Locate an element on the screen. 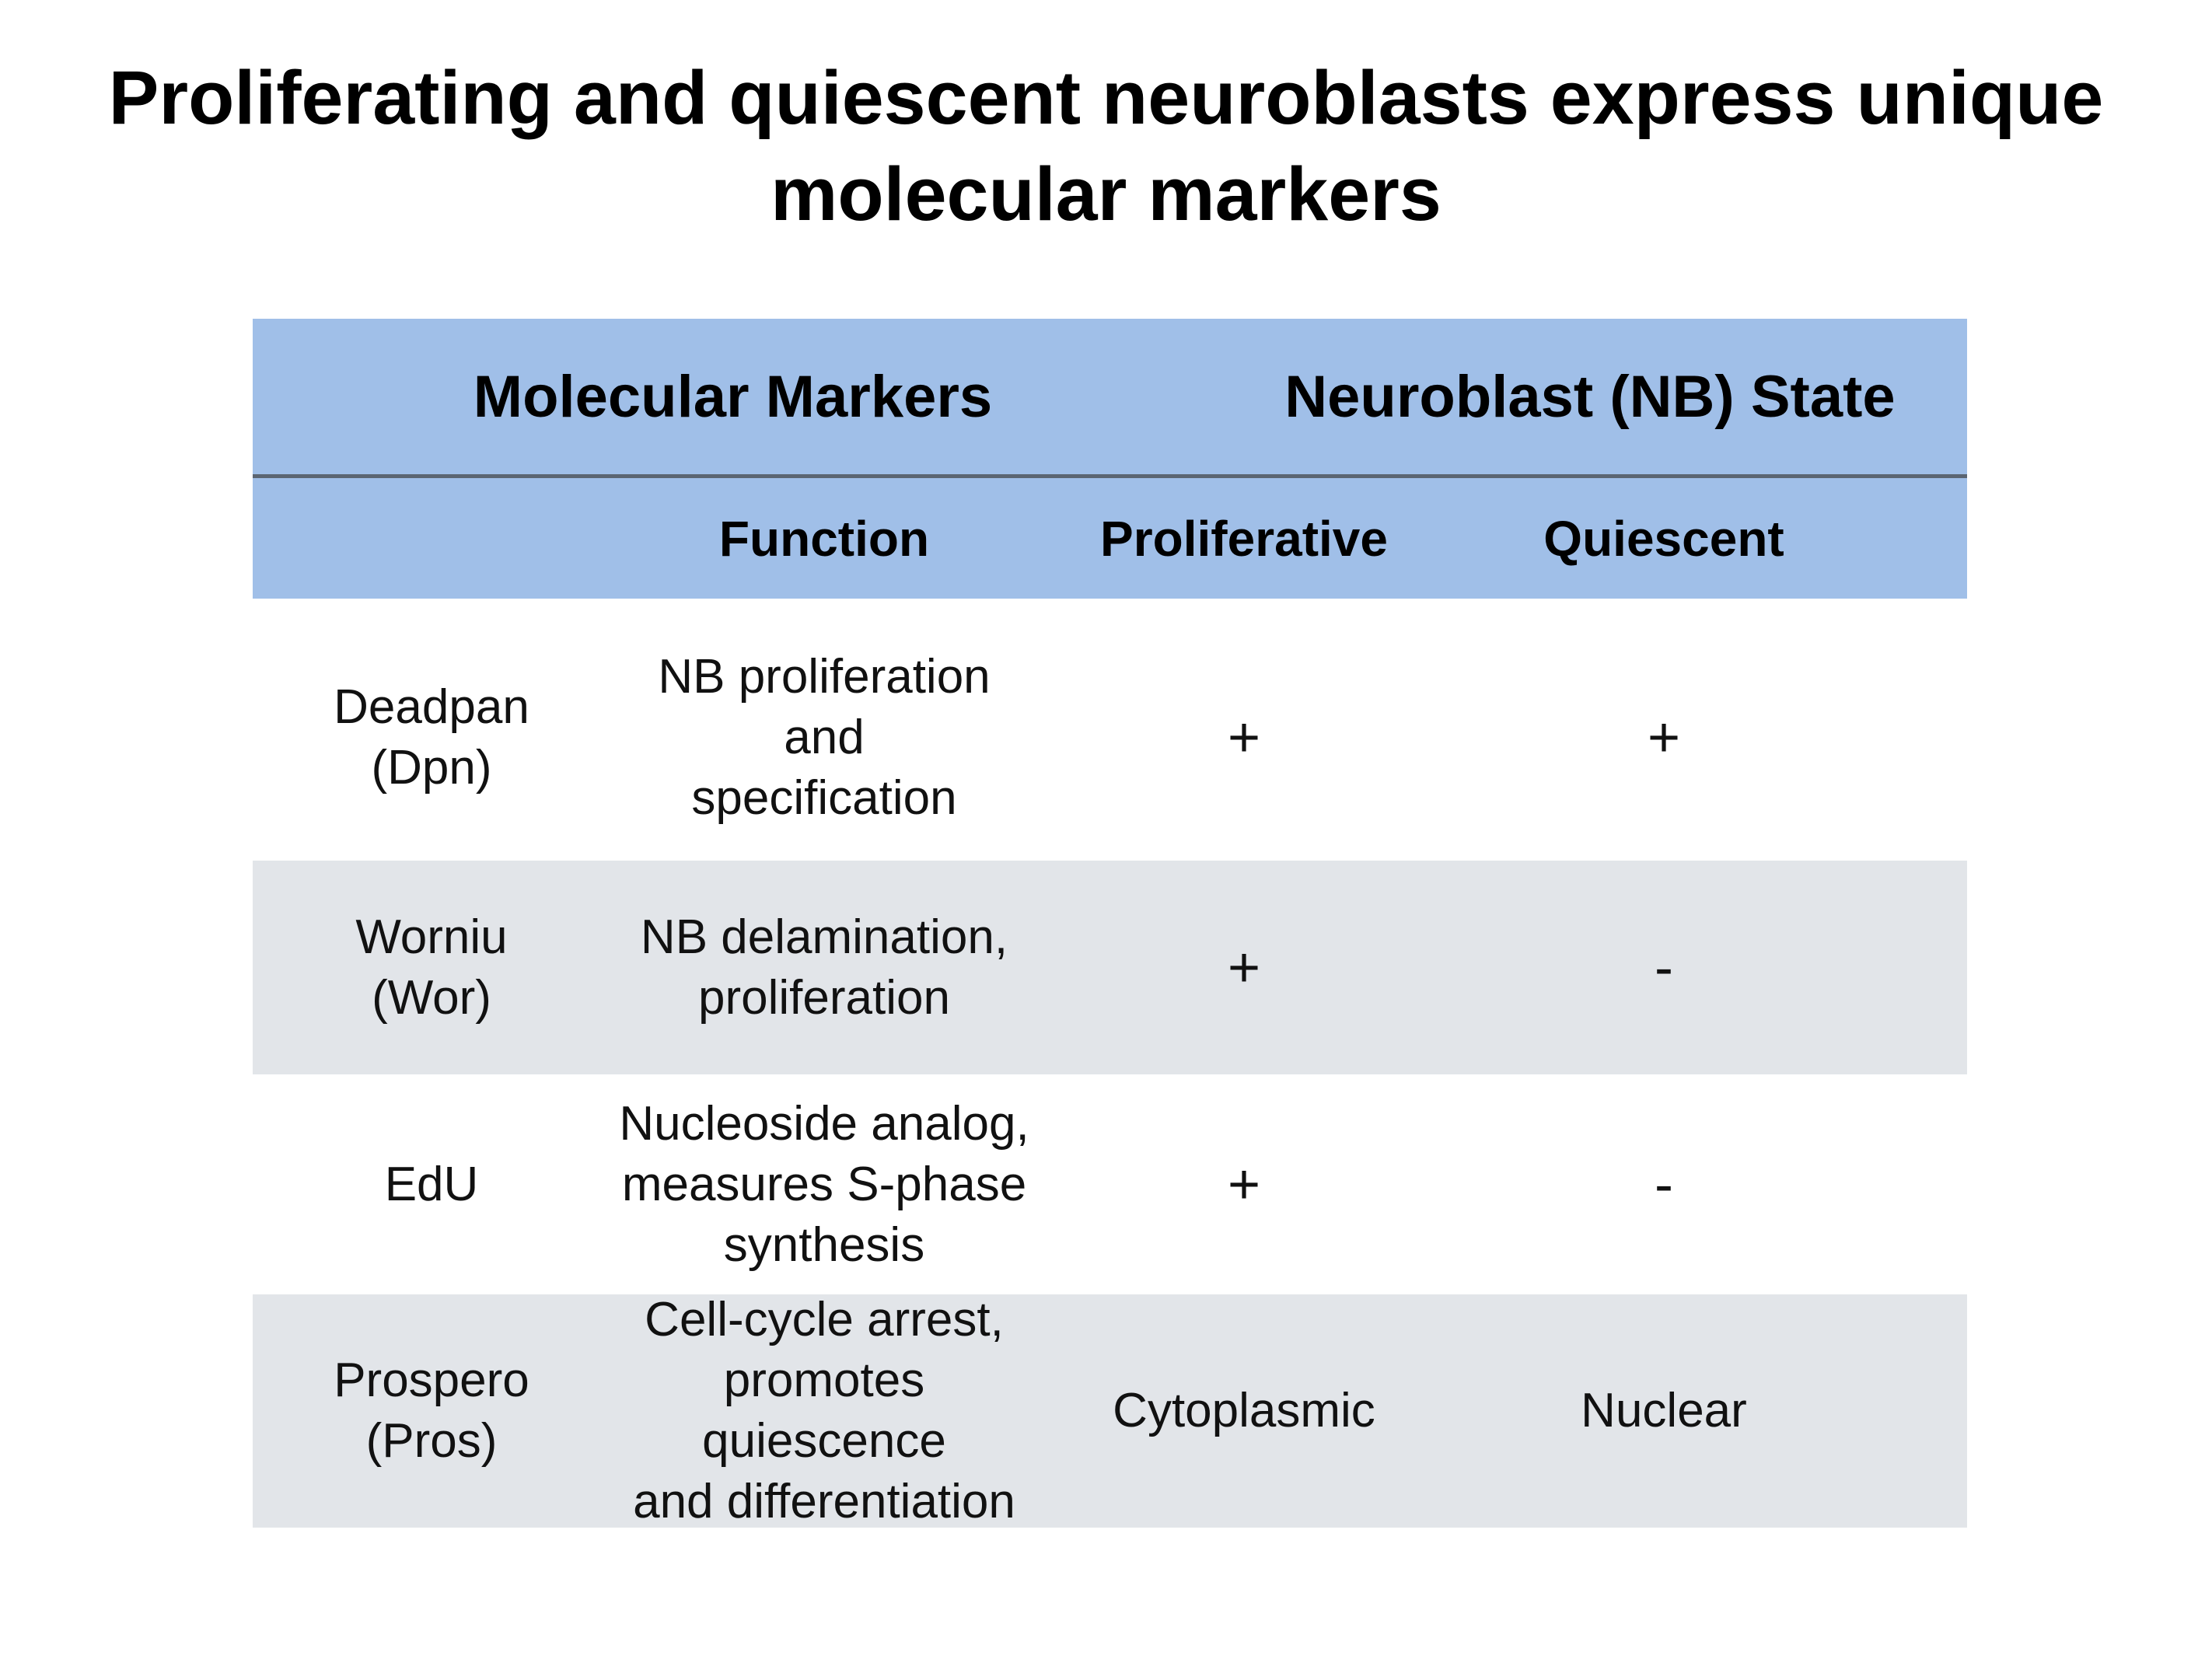 Image resolution: width=2212 pixels, height=1659 pixels. header-molecular-markers: Molecular Markers is located at coordinates (733, 396).